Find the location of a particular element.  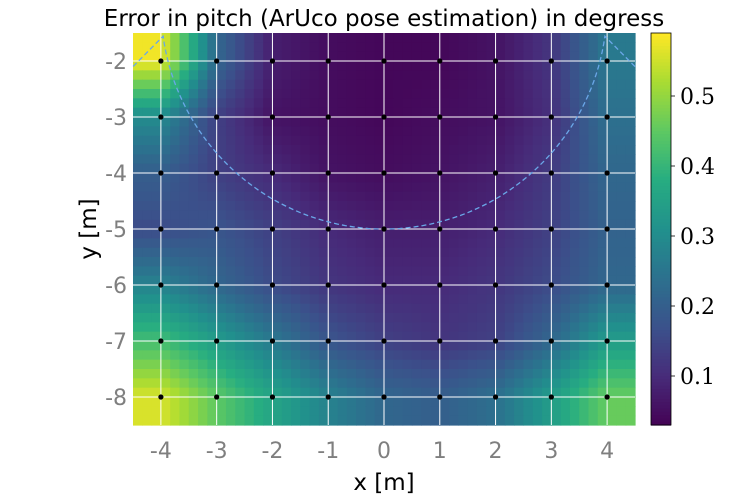

grid-point-marker is located at coordinates (495, 397).